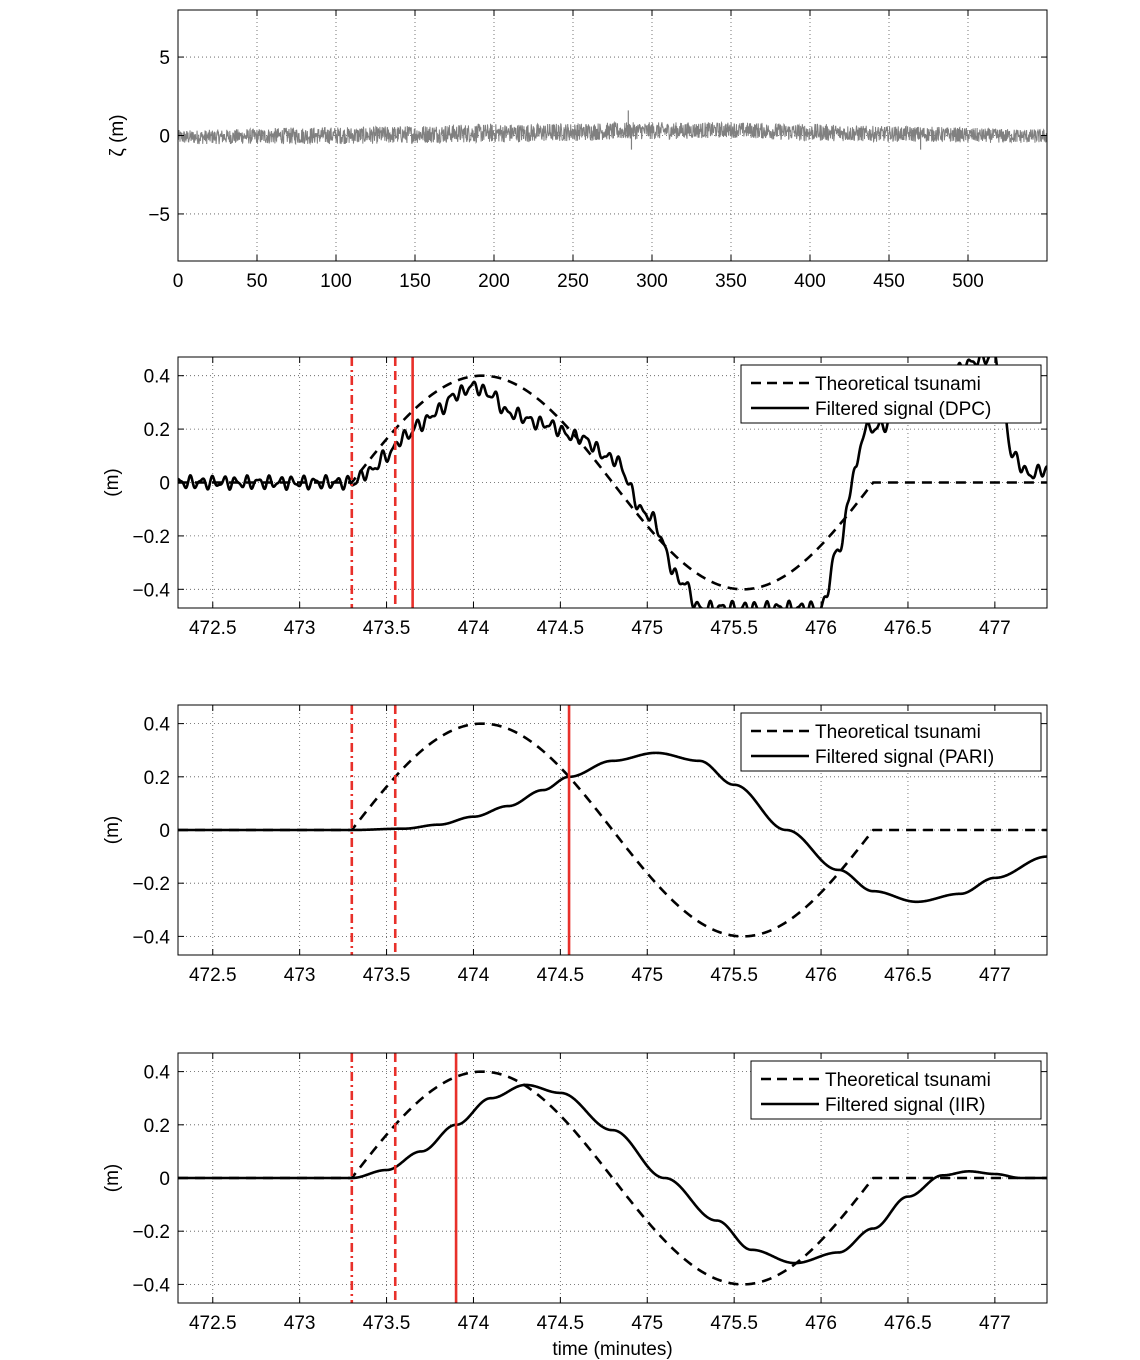  What do you see at coordinates (573, 281) in the screenshot?
I see `x-tick-label: 250` at bounding box center [573, 281].